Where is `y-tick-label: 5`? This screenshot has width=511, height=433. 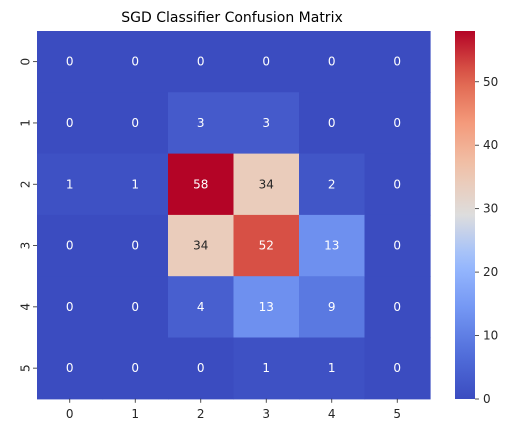
y-tick-label: 5 is located at coordinates (26, 368).